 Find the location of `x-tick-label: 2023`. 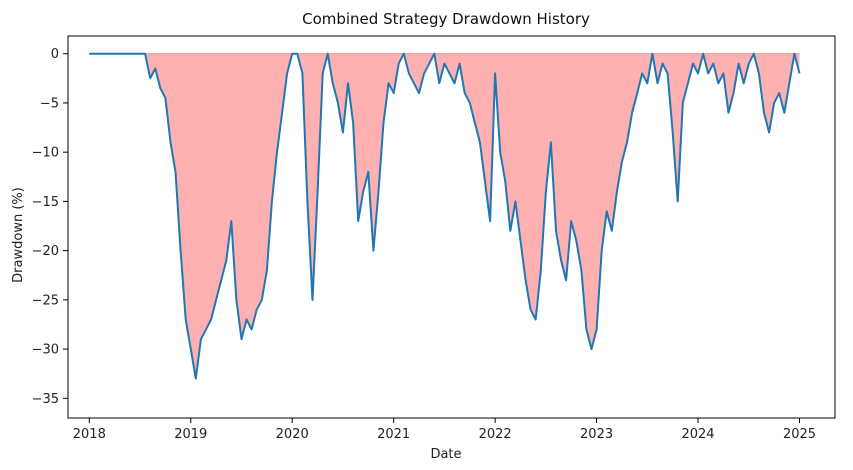

x-tick-label: 2023 is located at coordinates (596, 434).